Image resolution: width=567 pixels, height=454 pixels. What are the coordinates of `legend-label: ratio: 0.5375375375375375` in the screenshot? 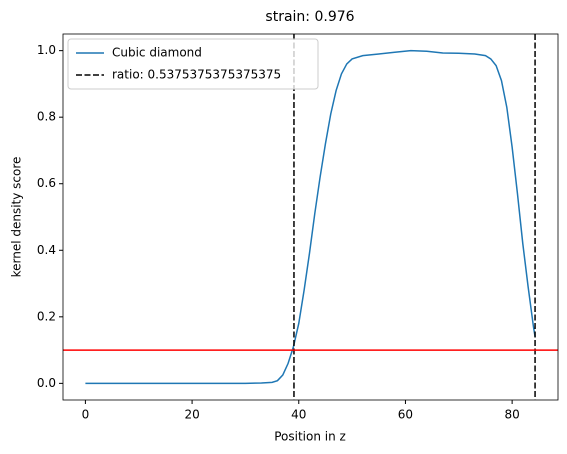 It's located at (196, 75).